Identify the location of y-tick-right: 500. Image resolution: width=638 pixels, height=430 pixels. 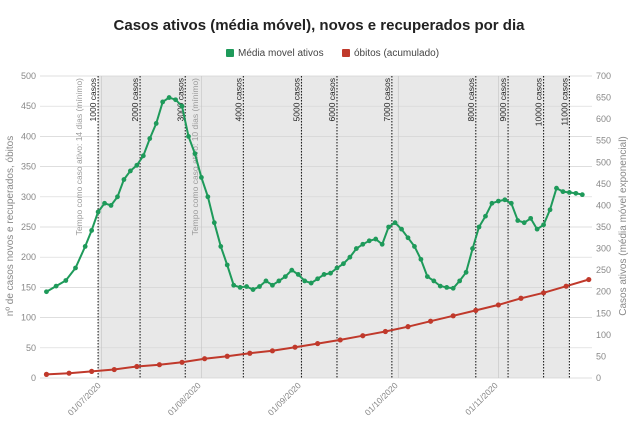
(603, 162).